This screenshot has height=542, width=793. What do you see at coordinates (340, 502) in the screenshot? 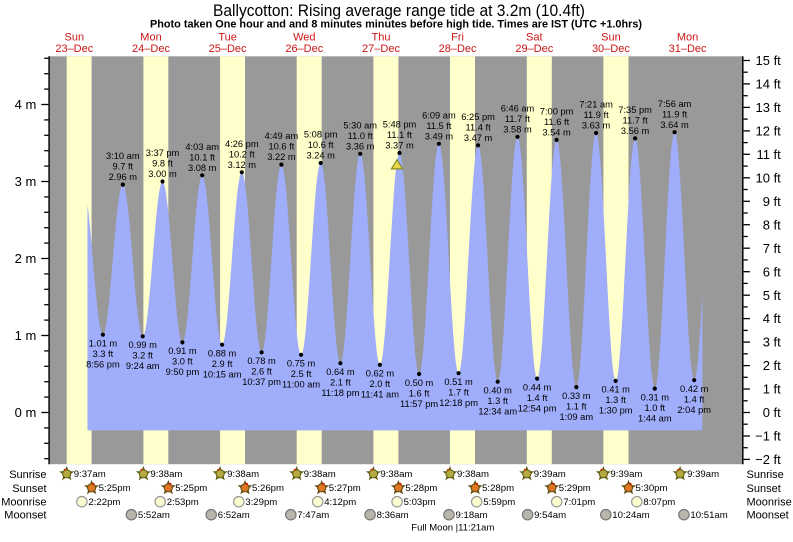
I see `svg-text: 4:12pm` at bounding box center [340, 502].